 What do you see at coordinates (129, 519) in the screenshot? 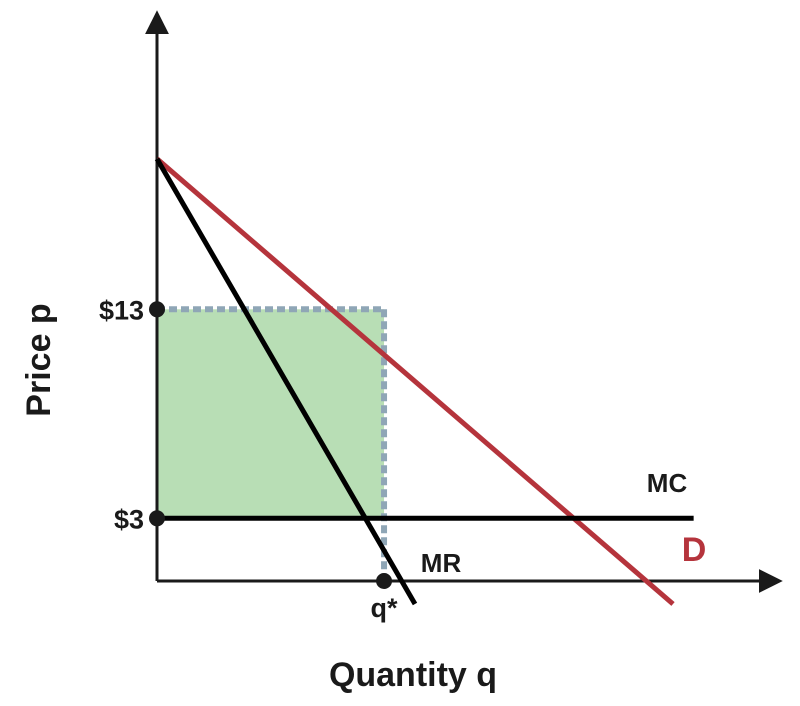
I see `y-tick-label-3: $3` at bounding box center [129, 519].